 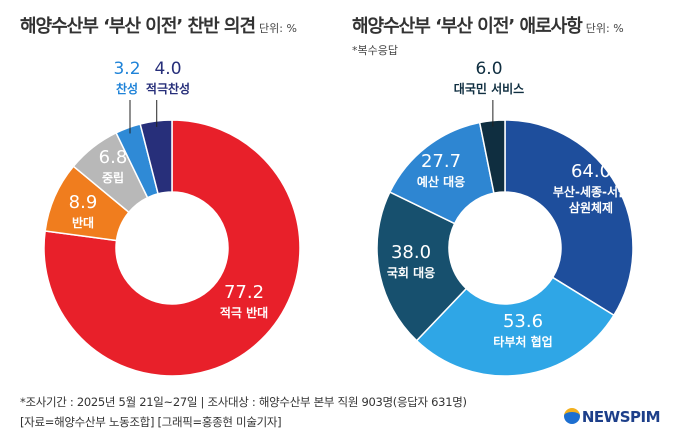 I want to click on difficulty-value-label-5: 6.0, so click(x=488, y=69).